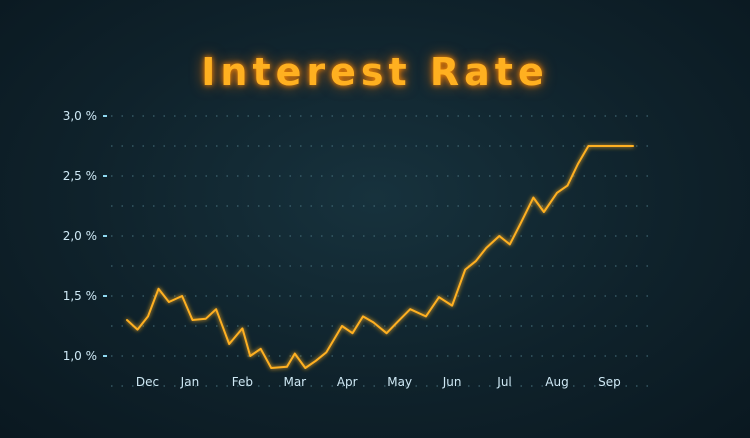 The image size is (750, 438). Describe the element at coordinates (294, 382) in the screenshot. I see `x-tick-label: Mar` at that location.